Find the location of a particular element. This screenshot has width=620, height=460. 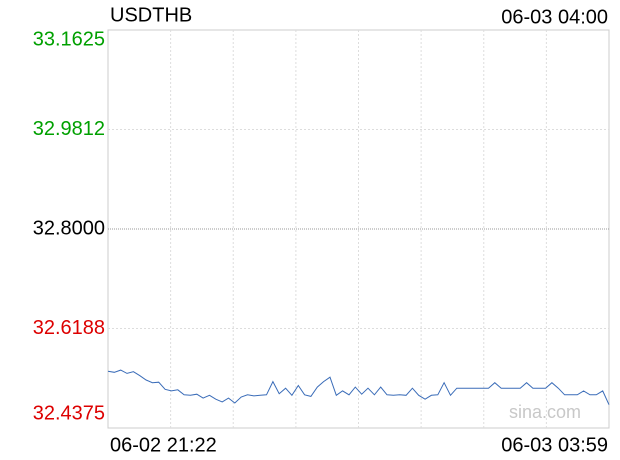

price-line is located at coordinates (358, 387).